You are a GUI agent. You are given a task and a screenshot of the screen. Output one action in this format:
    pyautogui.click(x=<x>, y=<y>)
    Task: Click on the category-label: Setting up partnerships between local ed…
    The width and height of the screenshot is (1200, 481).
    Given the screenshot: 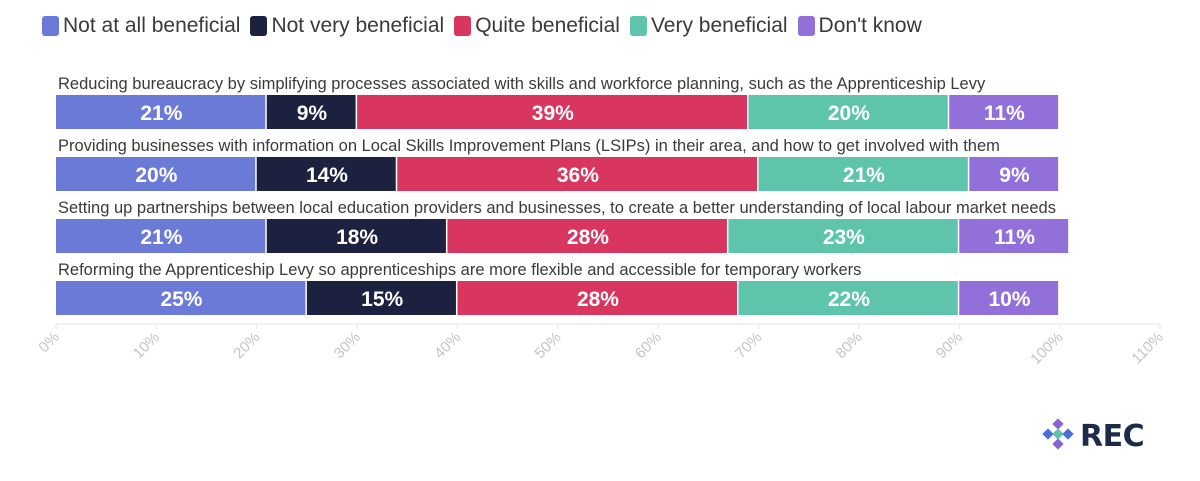 What is the action you would take?
    pyautogui.click(x=557, y=208)
    